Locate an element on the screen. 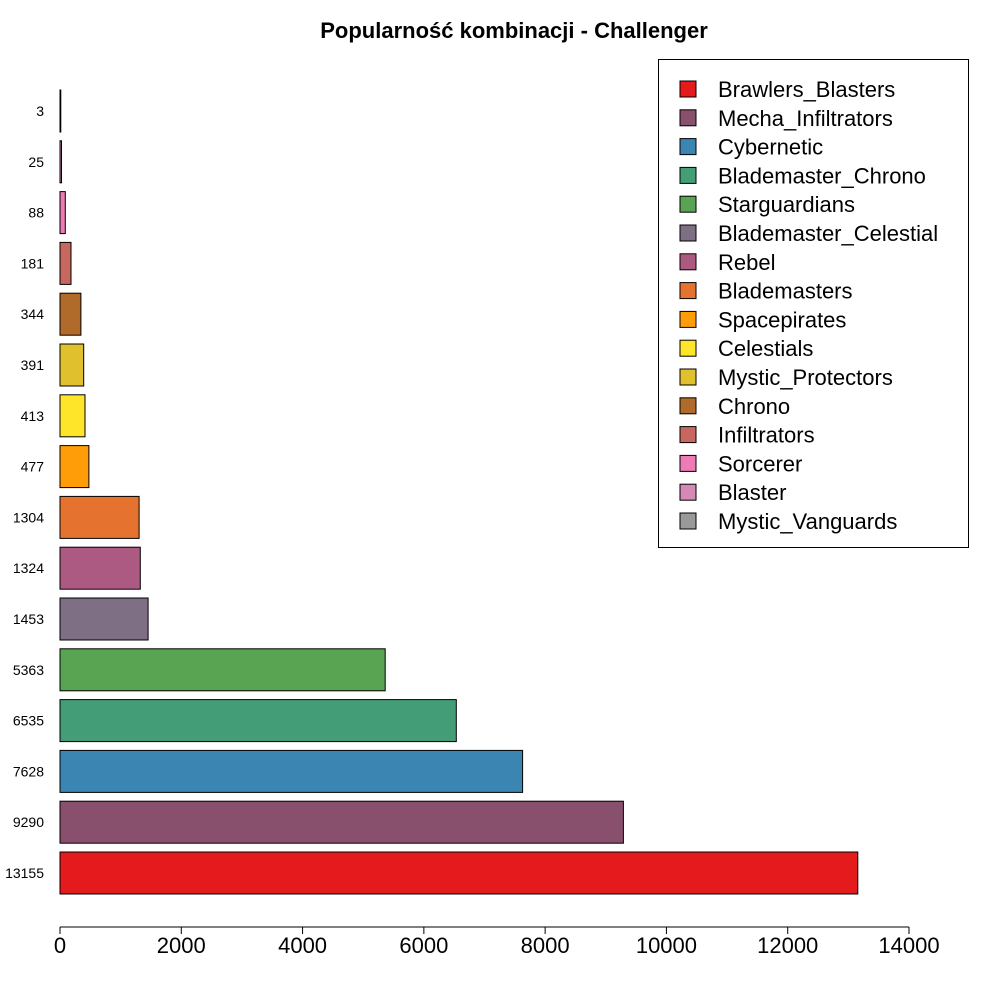 The width and height of the screenshot is (1000, 1000). bar-mecha-infiltrators is located at coordinates (341, 822).